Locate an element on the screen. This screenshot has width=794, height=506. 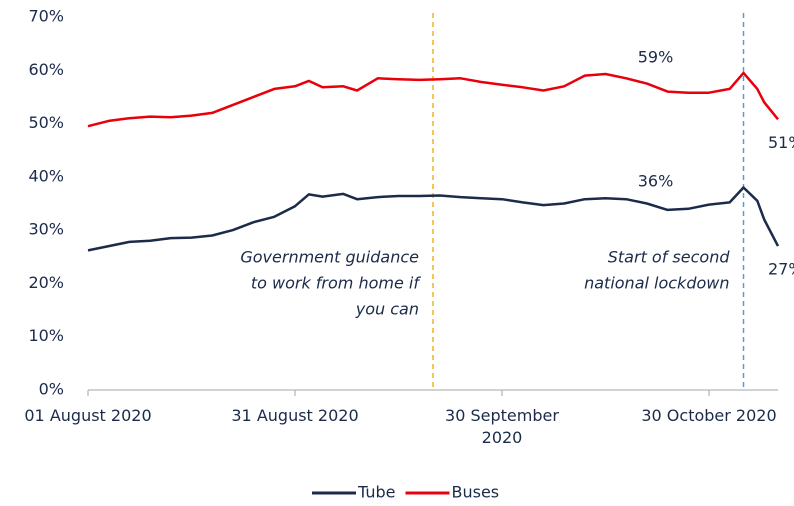
data-label: 59% is located at coordinates (656, 57).